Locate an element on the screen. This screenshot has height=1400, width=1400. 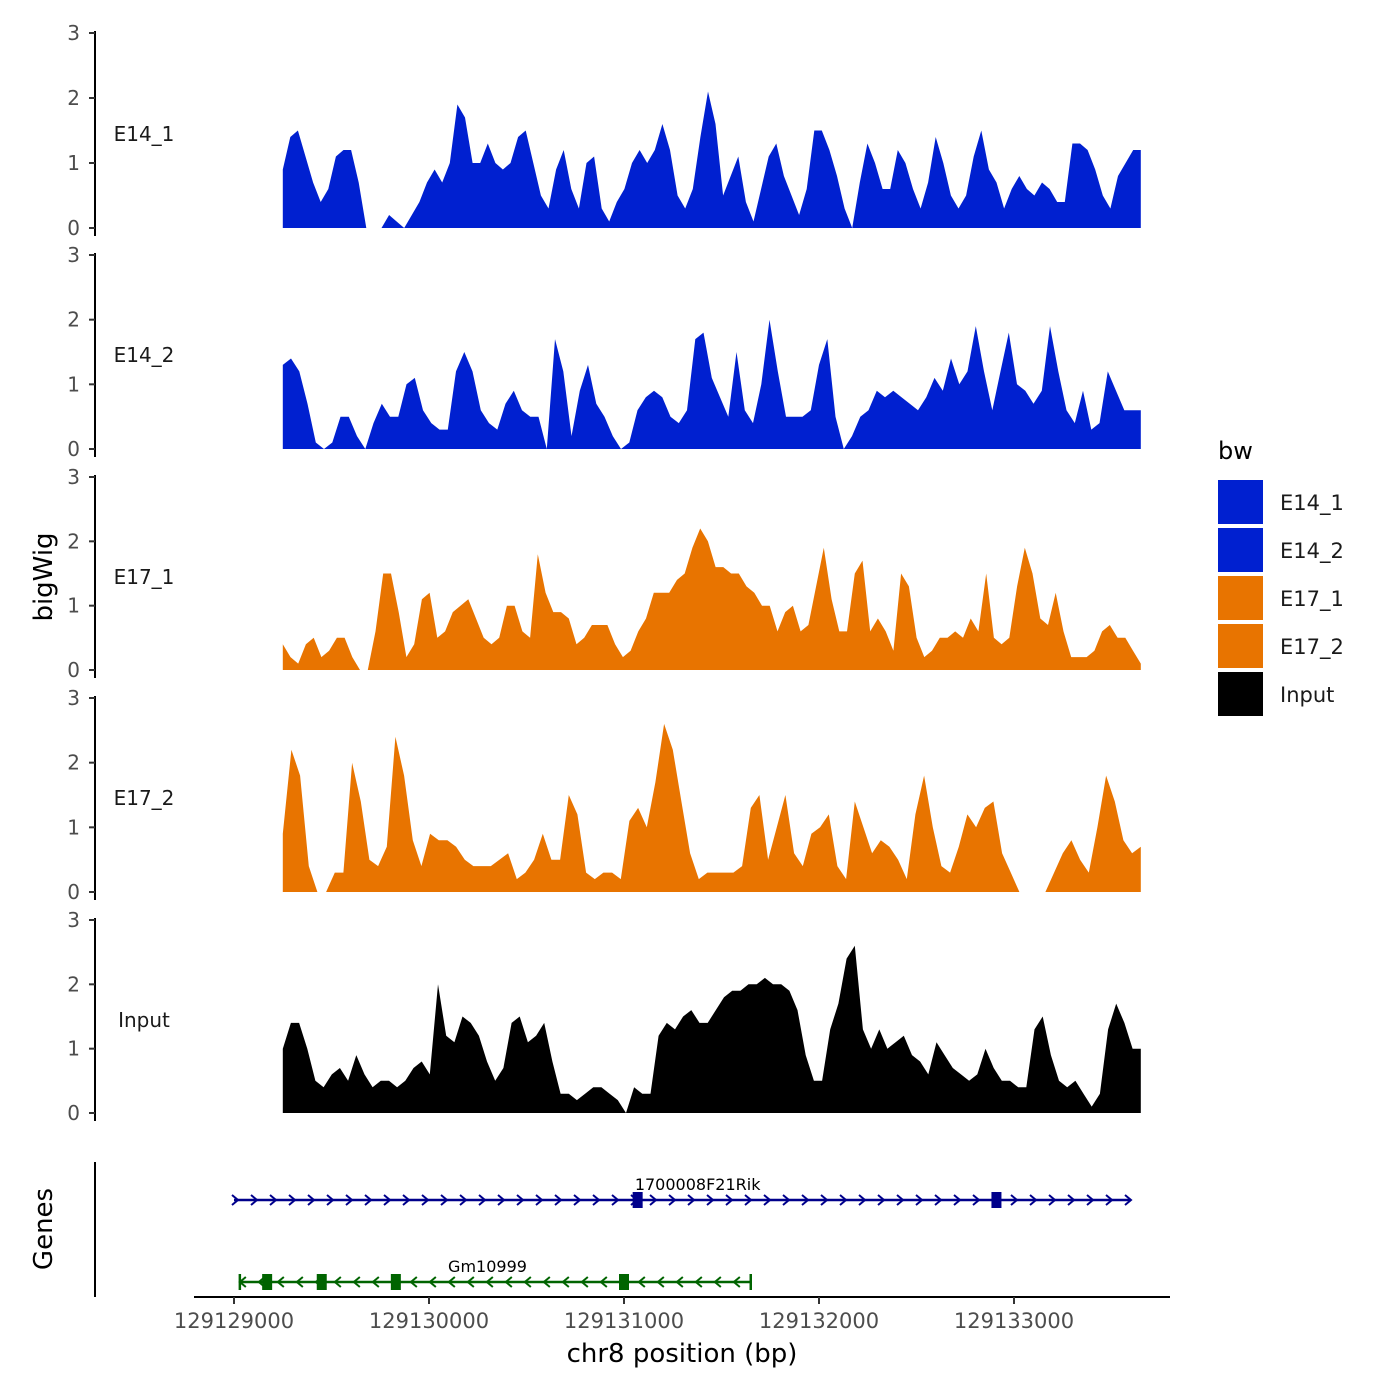
track-e14-2: 0 1 2 3 E14_2 is located at coordinates (604, 352).